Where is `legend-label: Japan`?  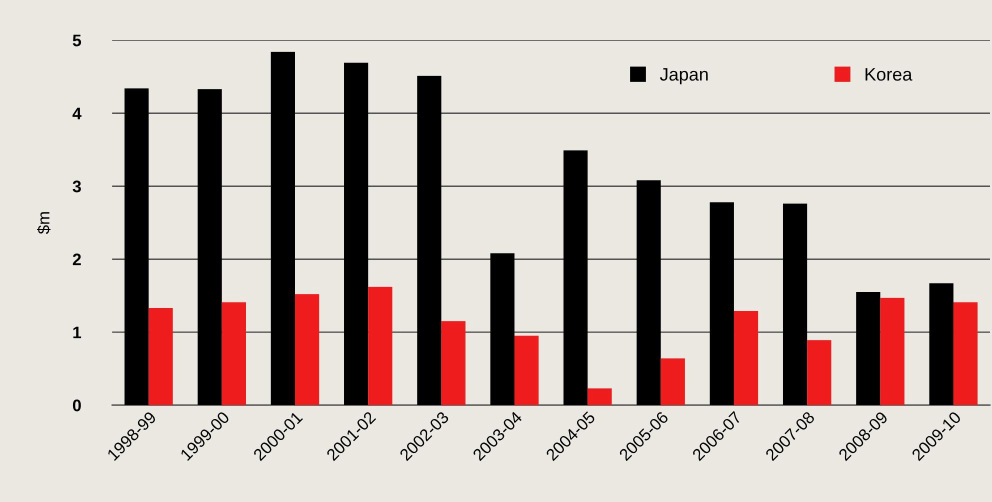
legend-label: Japan is located at coordinates (684, 76).